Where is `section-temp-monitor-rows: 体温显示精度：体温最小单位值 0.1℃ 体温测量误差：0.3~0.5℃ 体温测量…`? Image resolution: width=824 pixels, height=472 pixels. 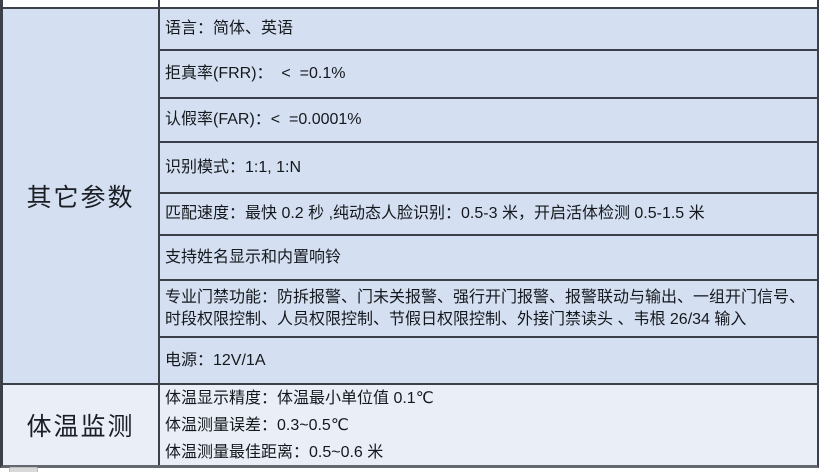 section-temp-monitor-rows: 体温显示精度：体温最小单位值 0.1℃ 体温测量误差：0.3~0.5℃ 体温测量… is located at coordinates (488, 425).